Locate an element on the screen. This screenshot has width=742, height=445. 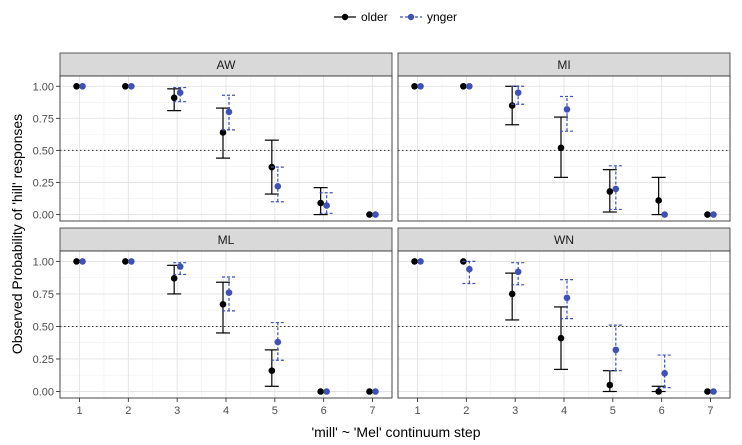
y-axis-title: Observed Probability of 'hill' responses is located at coordinates (17, 234).